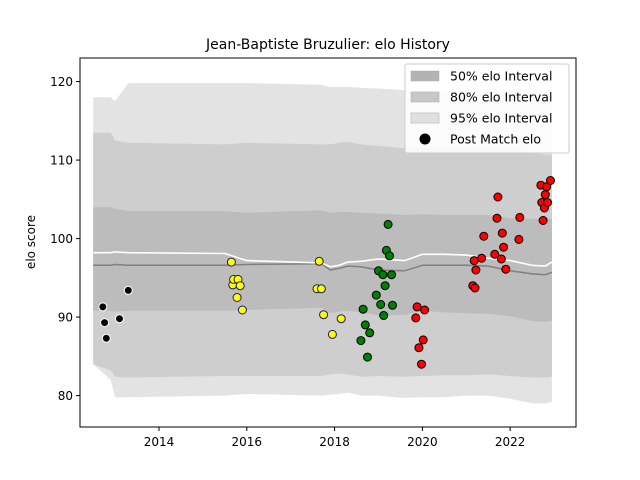 The image size is (640, 480). I want to click on legend-label: 50% elo Interval, so click(501, 76).